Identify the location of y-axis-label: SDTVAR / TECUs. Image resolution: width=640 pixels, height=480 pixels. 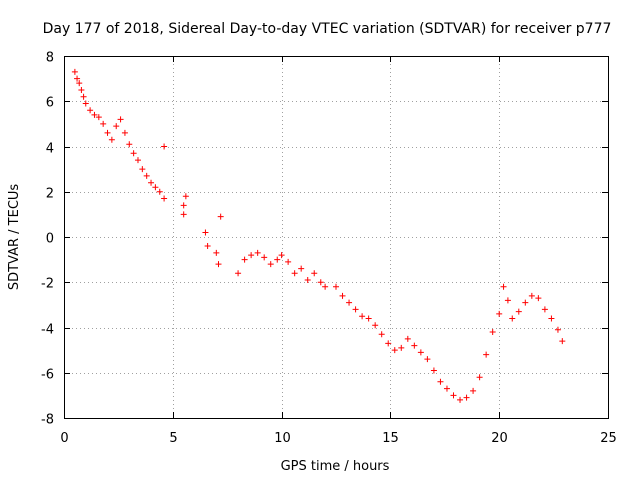
(14, 237).